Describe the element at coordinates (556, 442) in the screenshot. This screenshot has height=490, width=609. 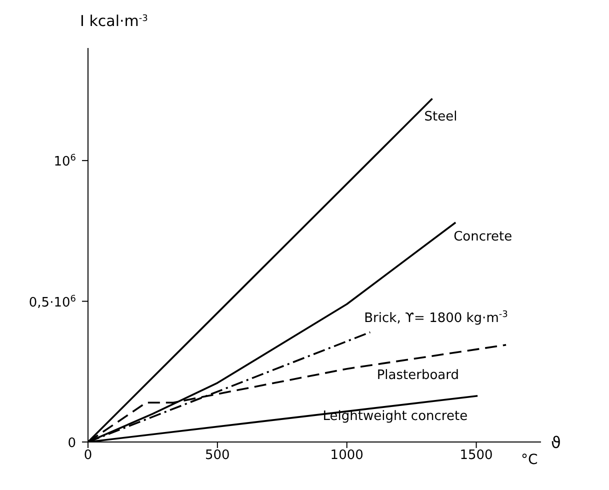
I see `x-axis-title: ϑ` at that location.